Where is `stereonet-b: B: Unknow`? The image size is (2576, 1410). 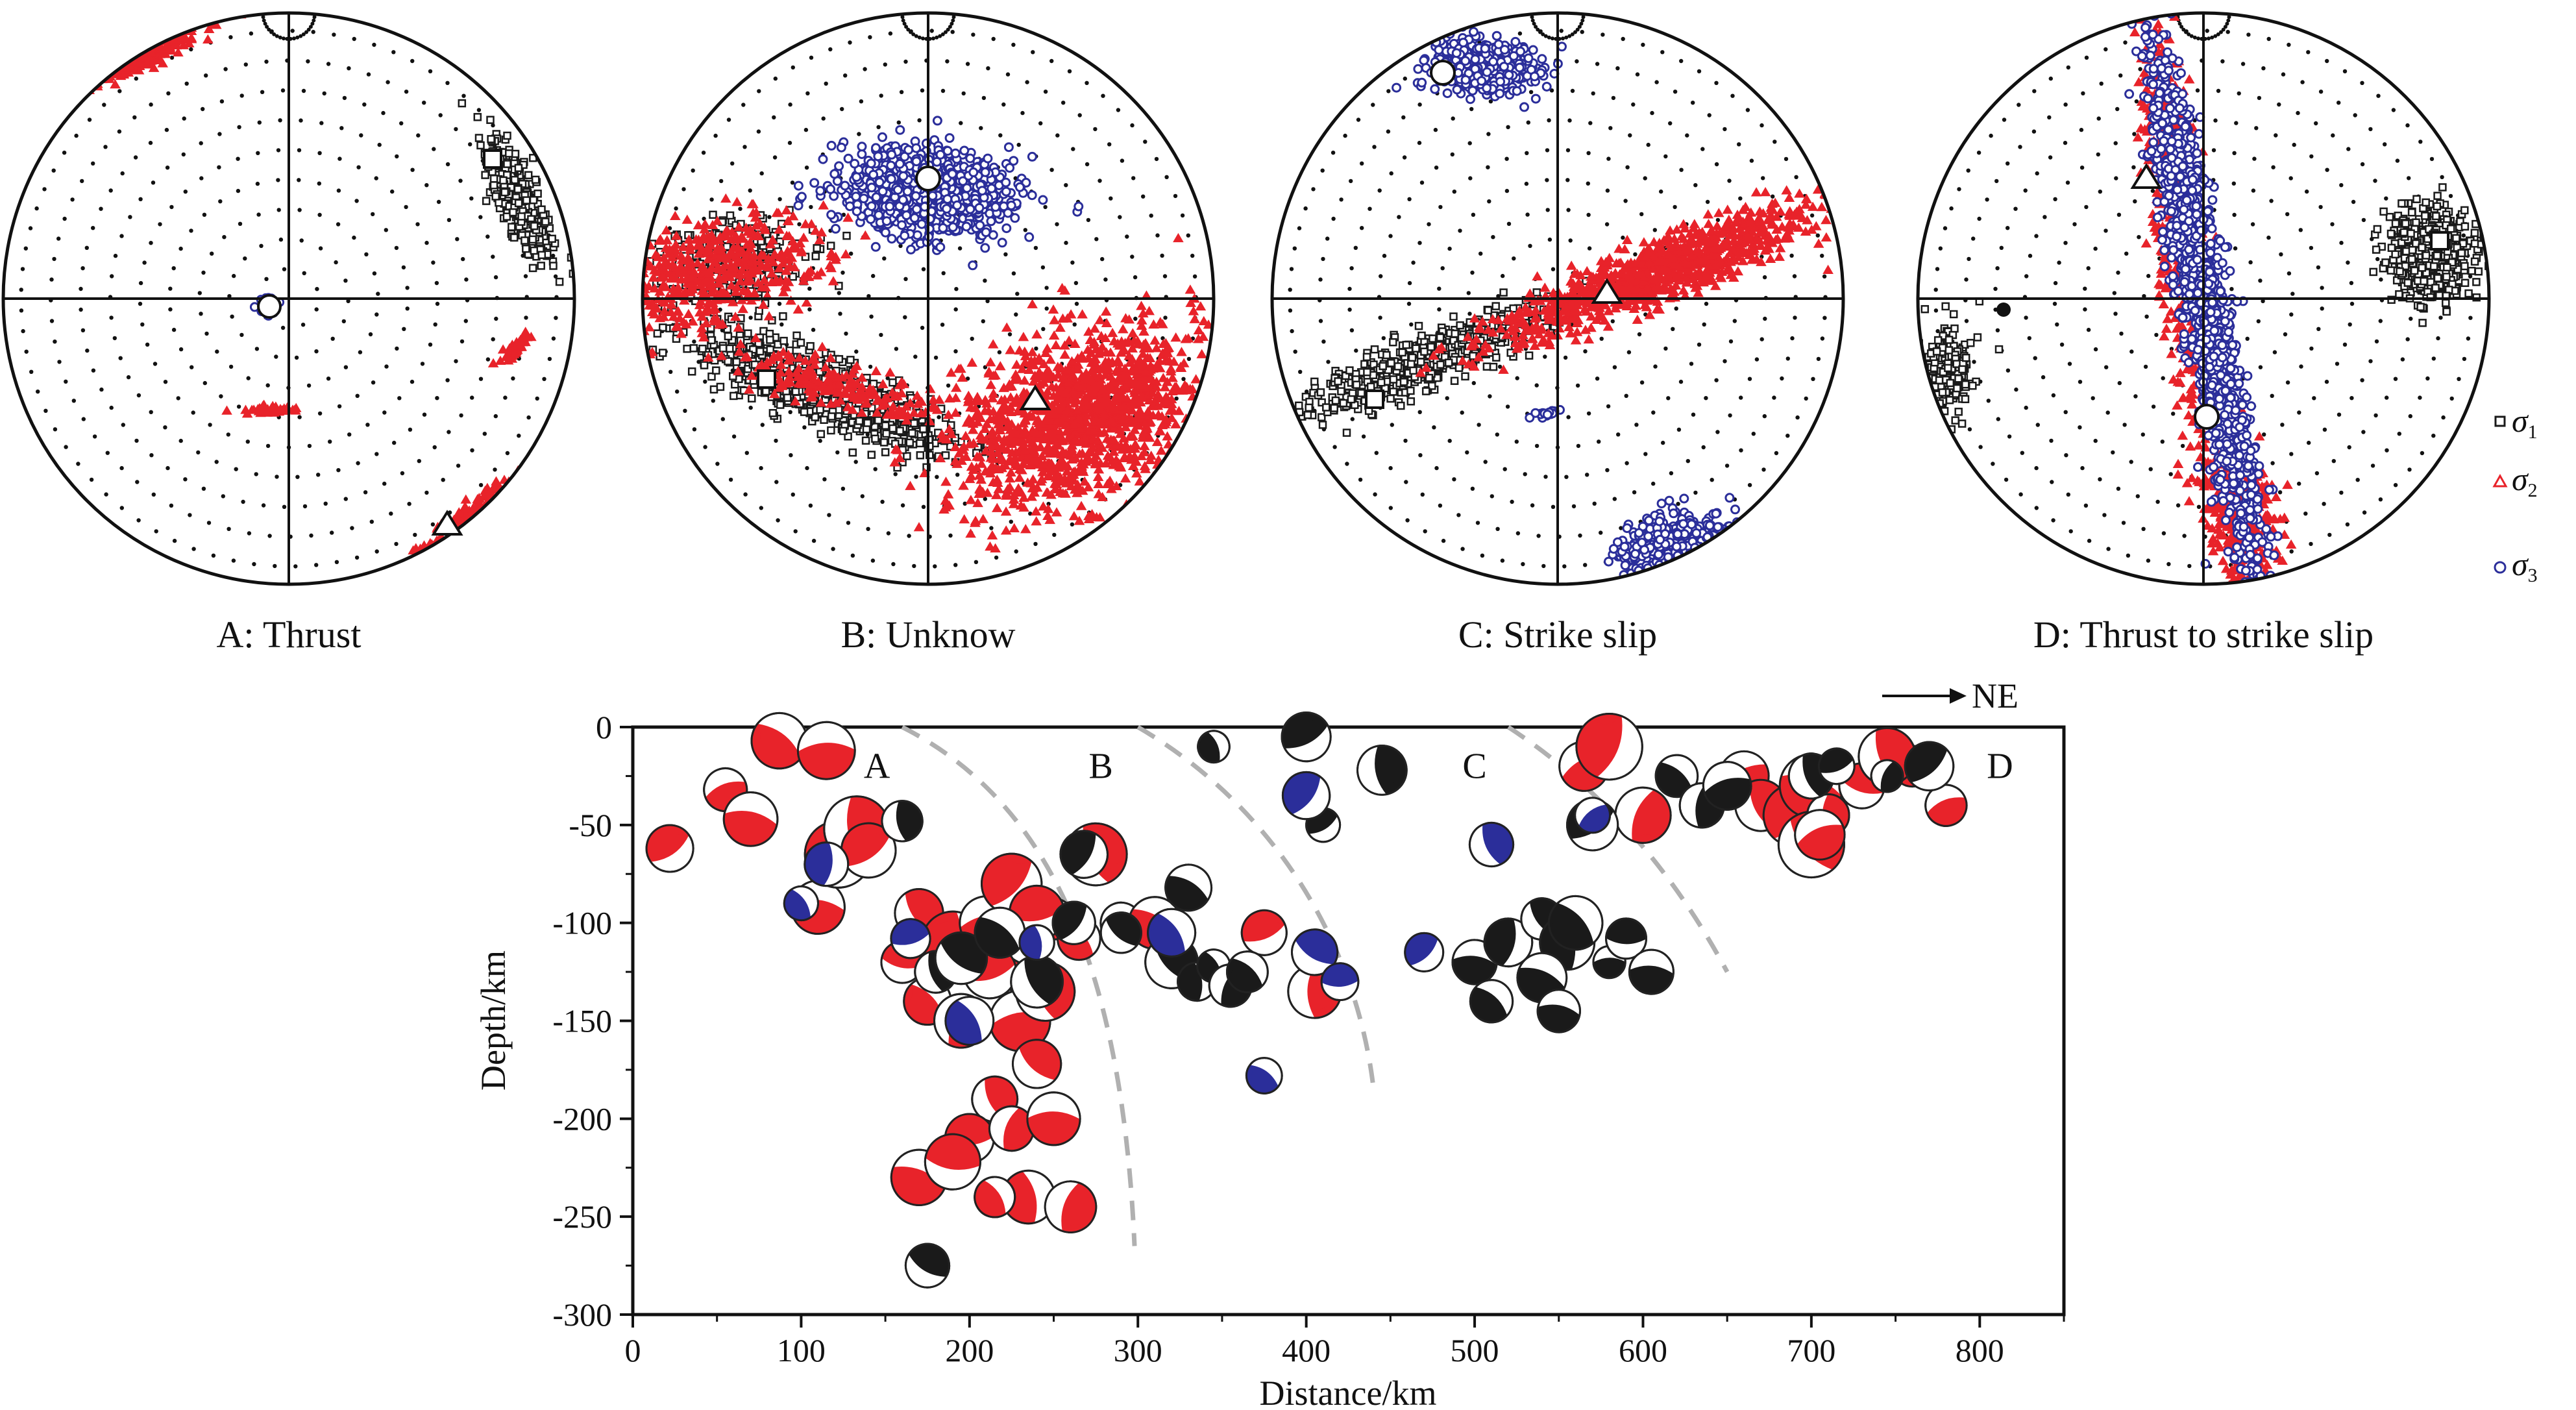 stereonet-b: B: Unknow is located at coordinates (933, 333).